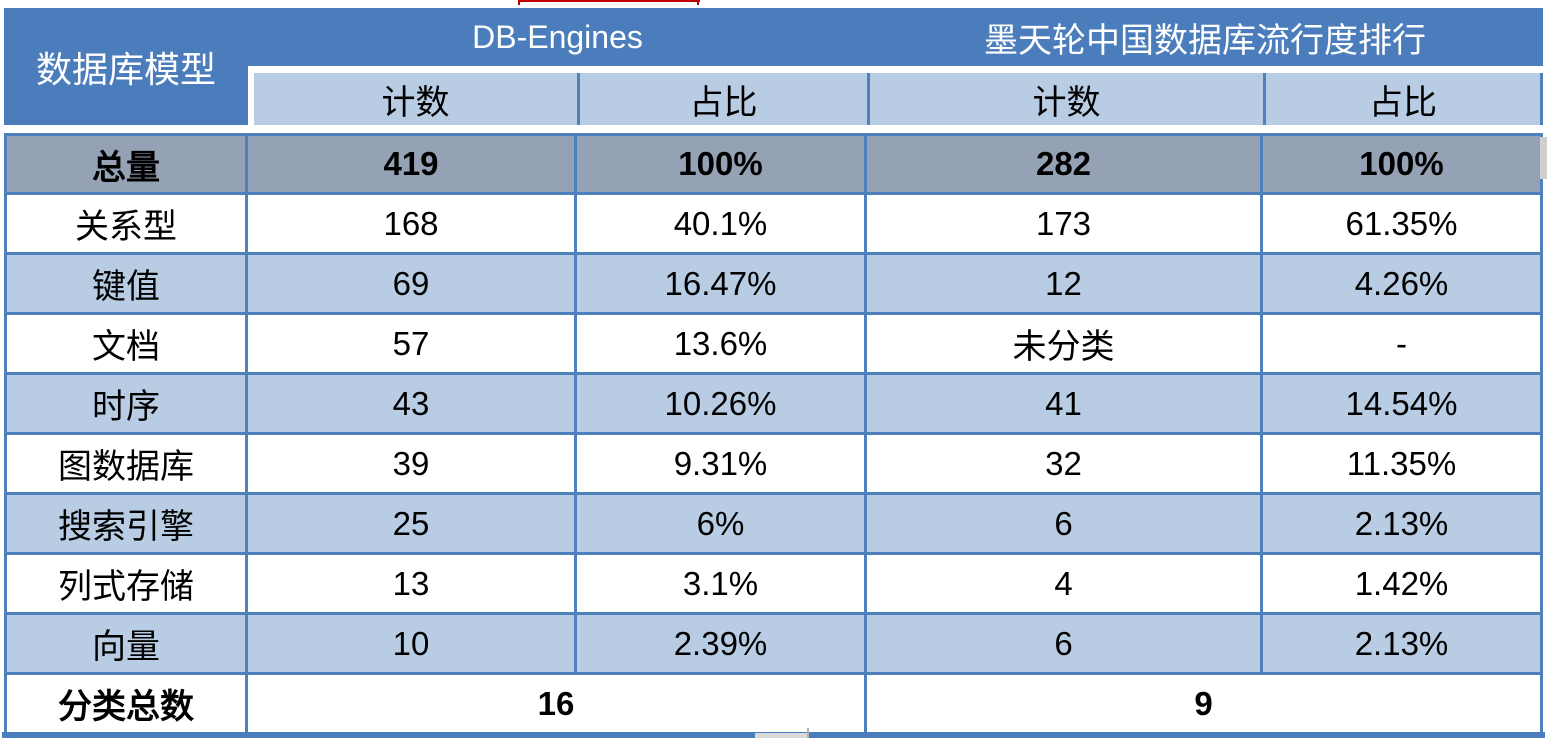  I want to click on cell-modb-category-total: 9, so click(1203, 703).